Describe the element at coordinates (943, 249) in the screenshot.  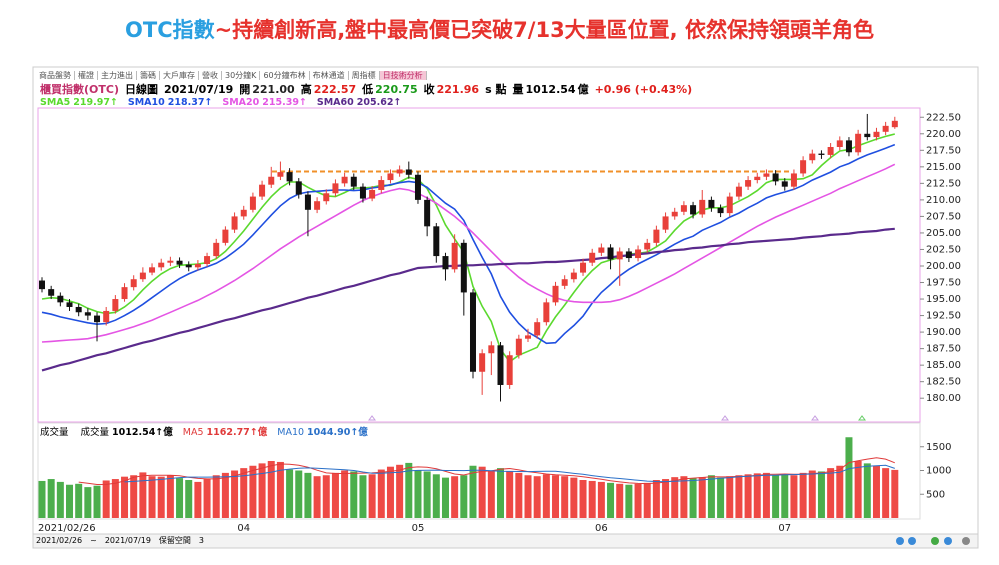
I see `y-tick-label: 202.50` at that location.